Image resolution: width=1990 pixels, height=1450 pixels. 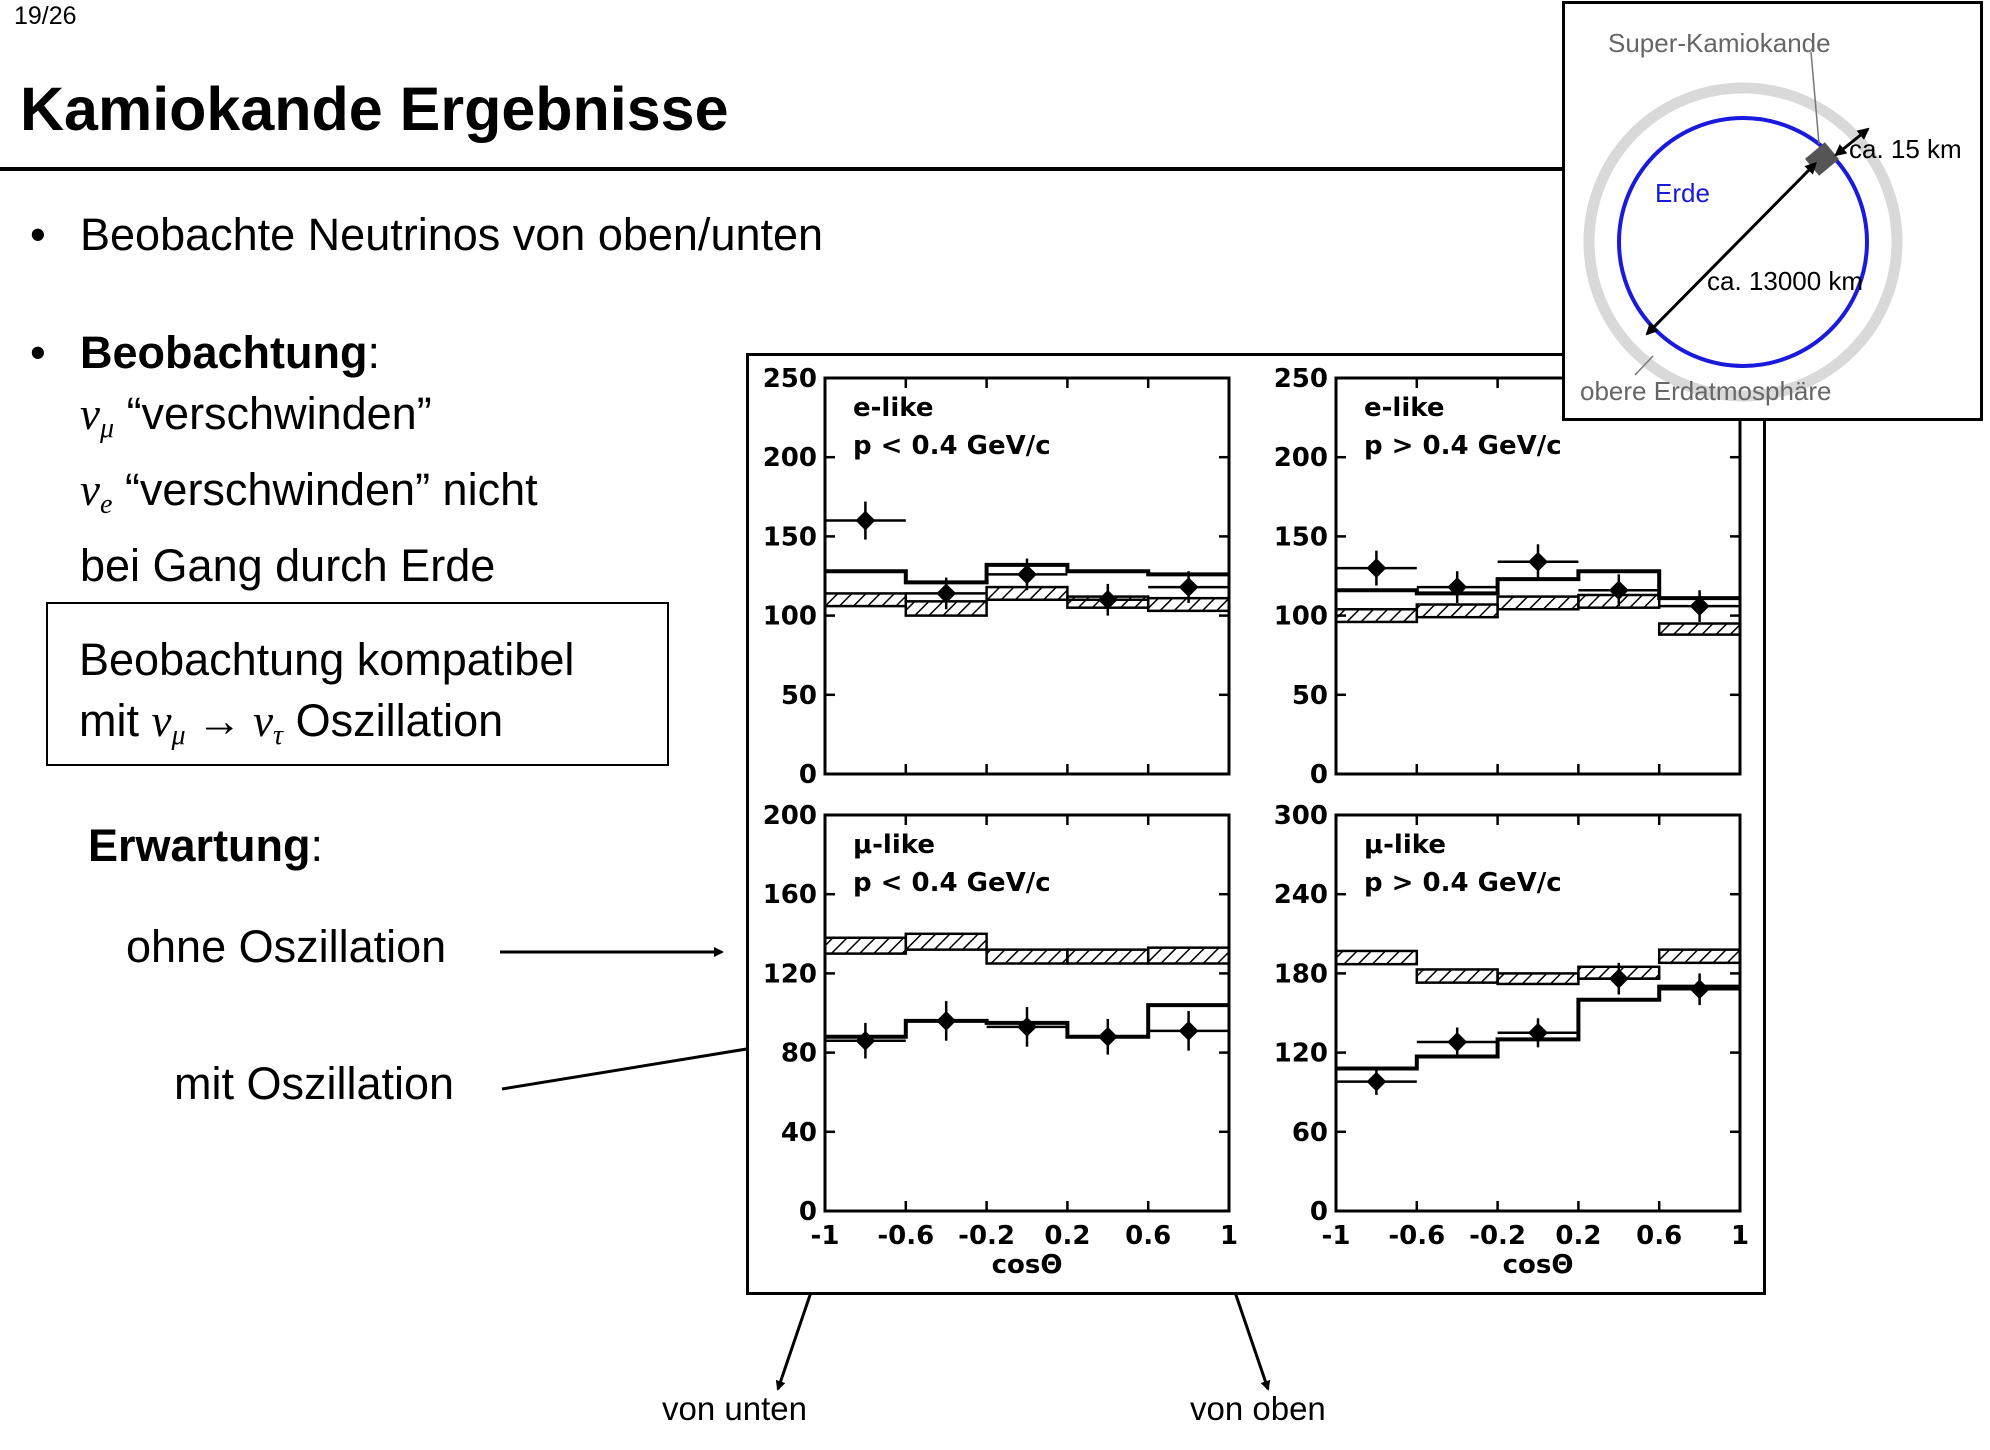 What do you see at coordinates (1538, 585) in the screenshot?
I see `oscillation-prediction-line` at bounding box center [1538, 585].